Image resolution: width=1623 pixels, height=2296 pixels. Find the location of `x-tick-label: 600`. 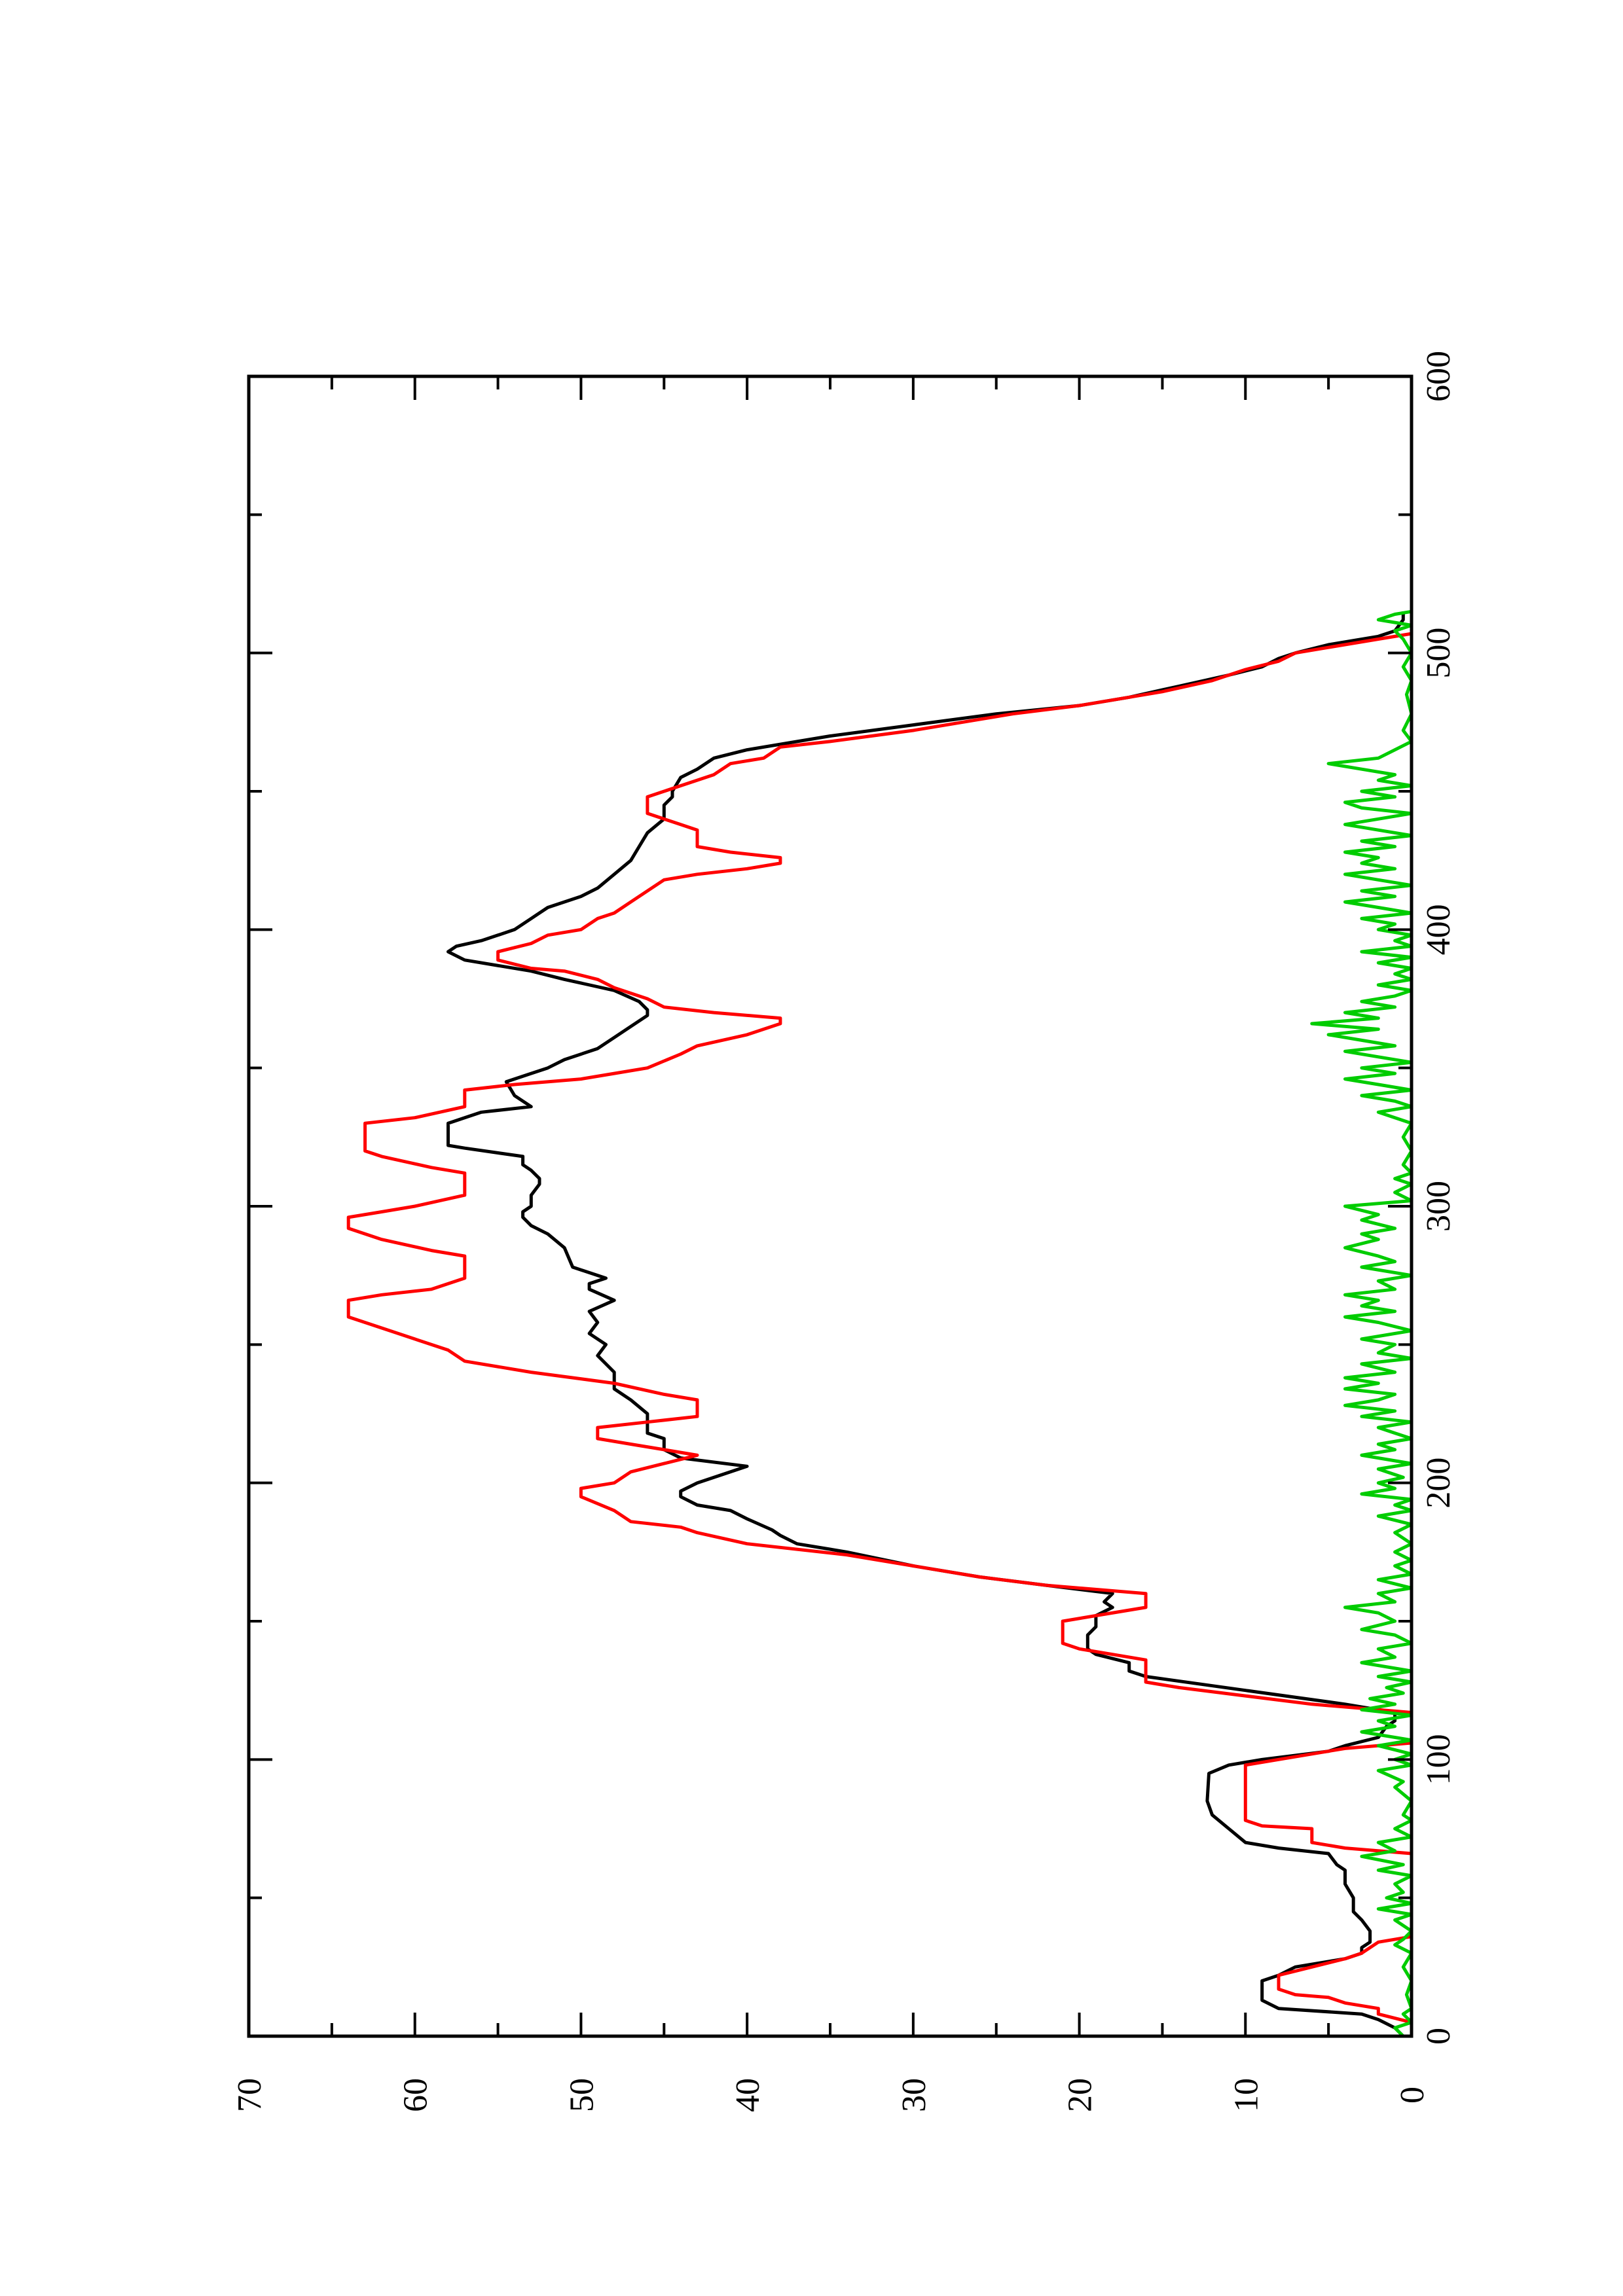

x-tick-label: 600 is located at coordinates (1438, 376).